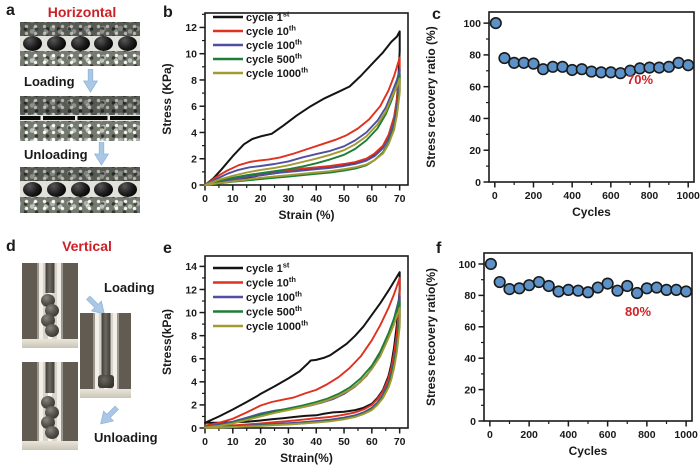  I want to click on plot-frame, so click(306, 342).